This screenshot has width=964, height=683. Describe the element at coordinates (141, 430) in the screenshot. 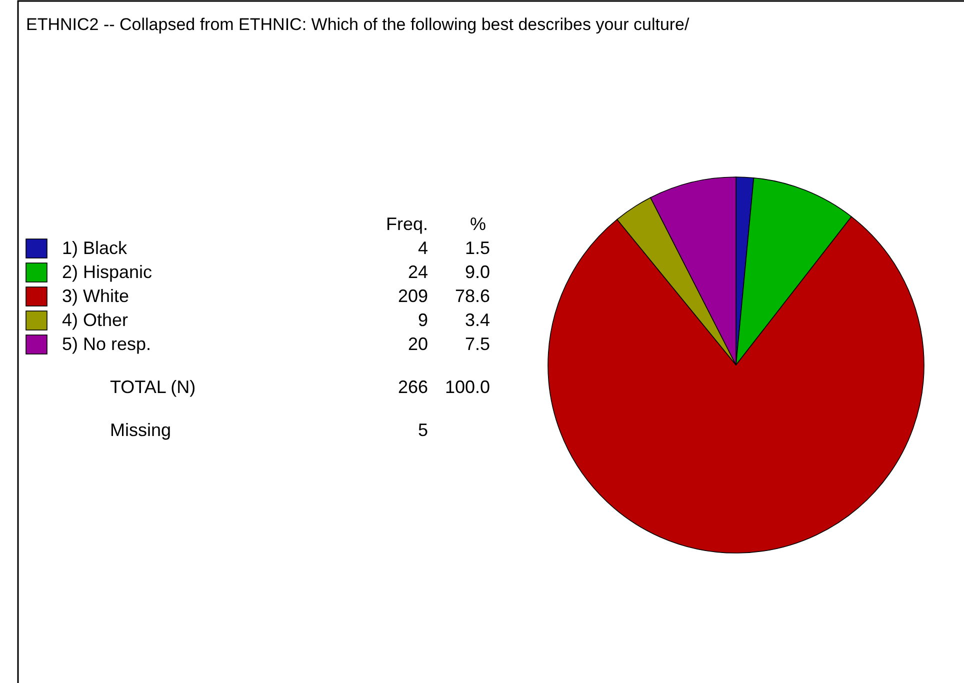

I see `text: Missing` at that location.